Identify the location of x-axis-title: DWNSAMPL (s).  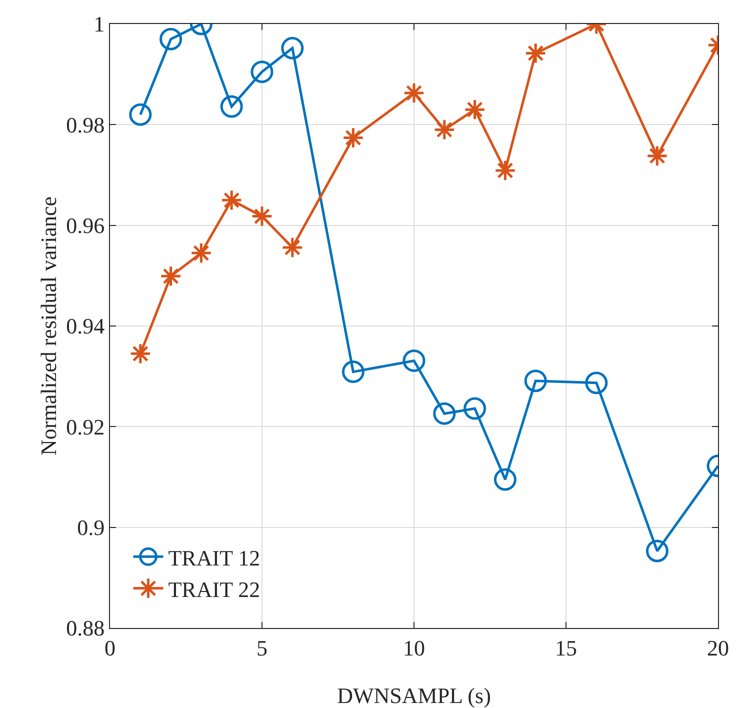
(414, 695).